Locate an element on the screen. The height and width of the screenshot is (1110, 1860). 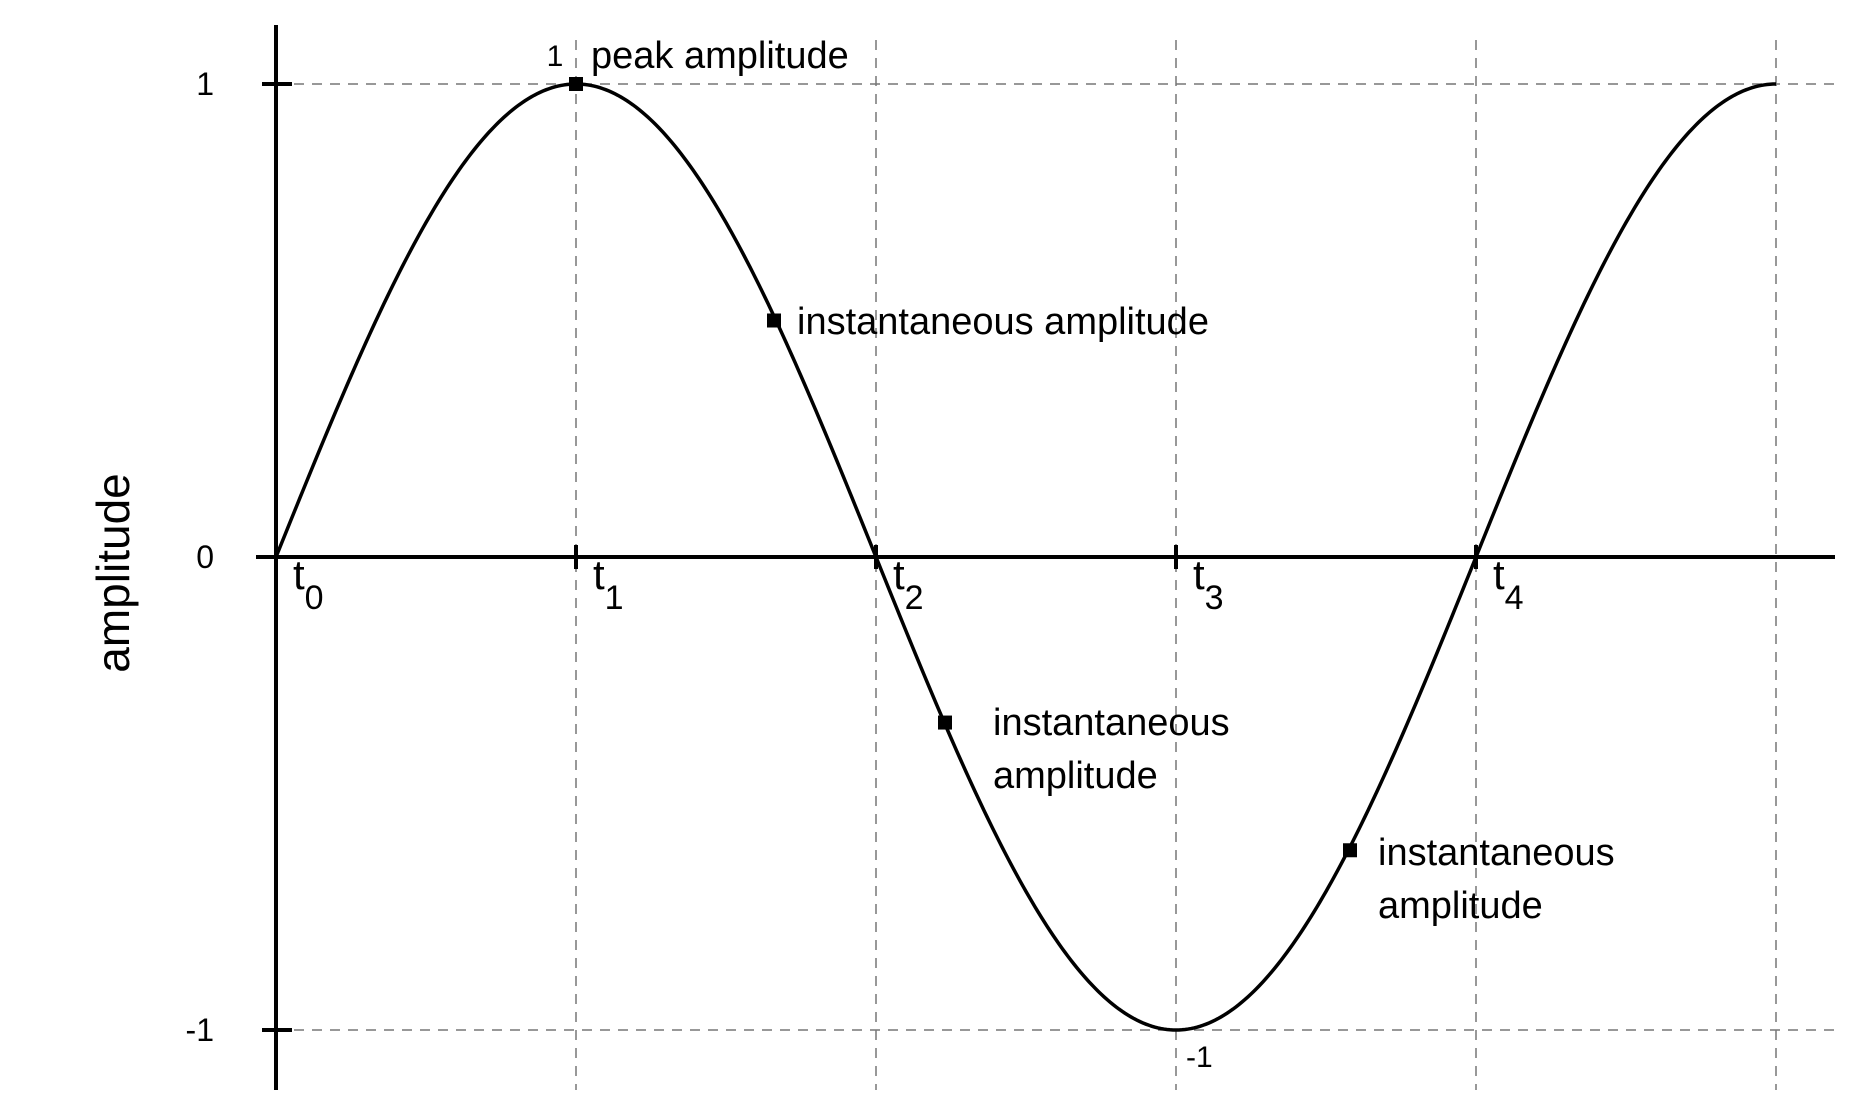
trough-value-label: -1 is located at coordinates (1199, 1057).